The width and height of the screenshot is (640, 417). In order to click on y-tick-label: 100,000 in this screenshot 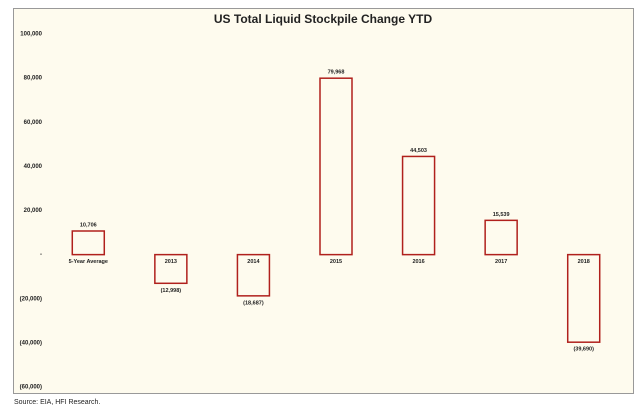, I will do `click(31, 35)`.